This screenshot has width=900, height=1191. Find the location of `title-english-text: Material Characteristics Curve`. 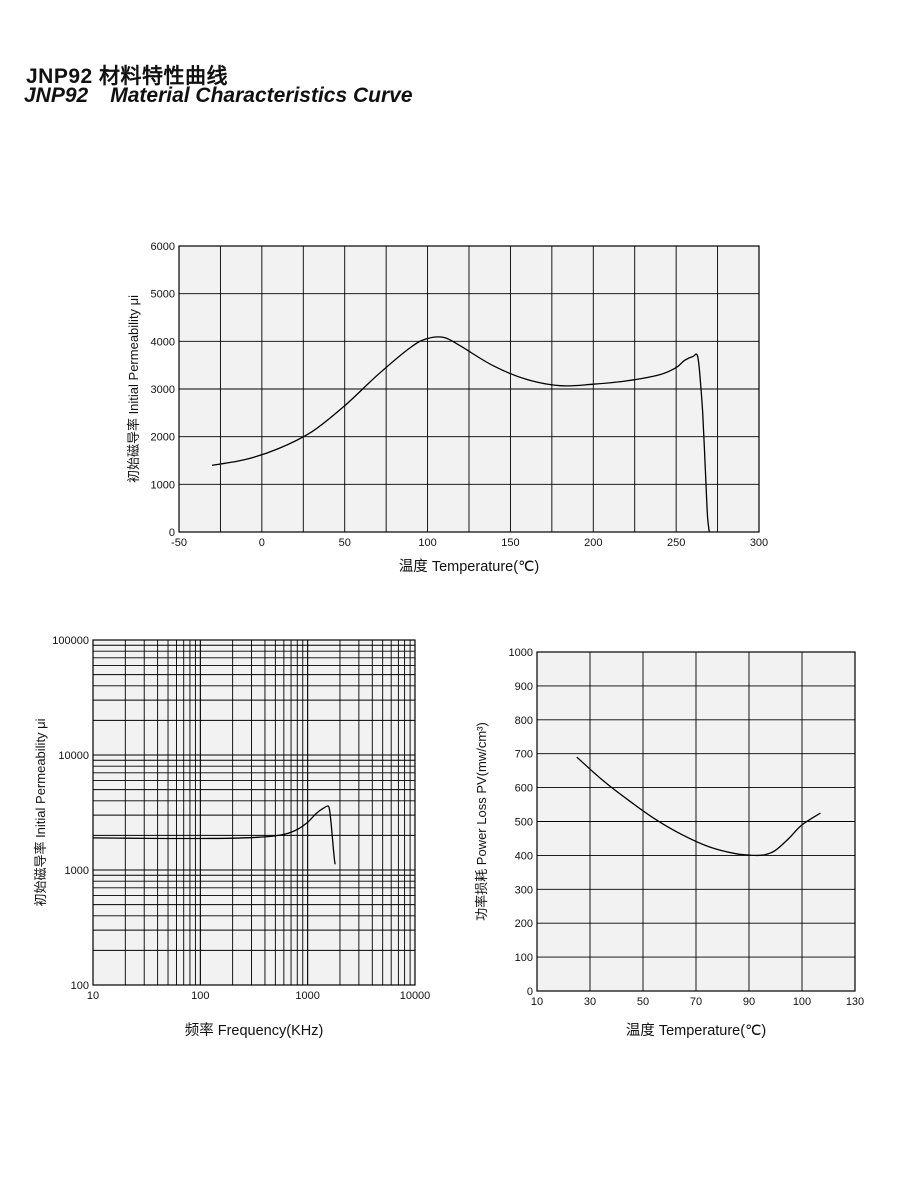

title-english-text: Material Characteristics Curve is located at coordinates (261, 95).